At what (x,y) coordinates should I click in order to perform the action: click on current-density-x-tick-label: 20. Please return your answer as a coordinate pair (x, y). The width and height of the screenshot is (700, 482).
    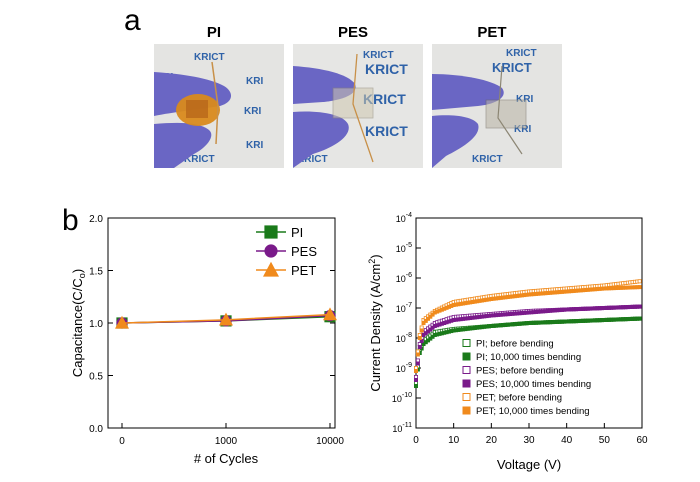
    Looking at the image, I should click on (492, 440).